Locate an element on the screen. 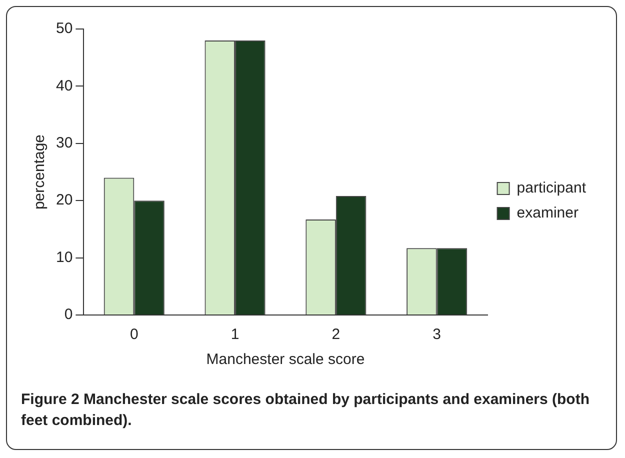  y-tick-label: 30 is located at coordinates (64, 143).